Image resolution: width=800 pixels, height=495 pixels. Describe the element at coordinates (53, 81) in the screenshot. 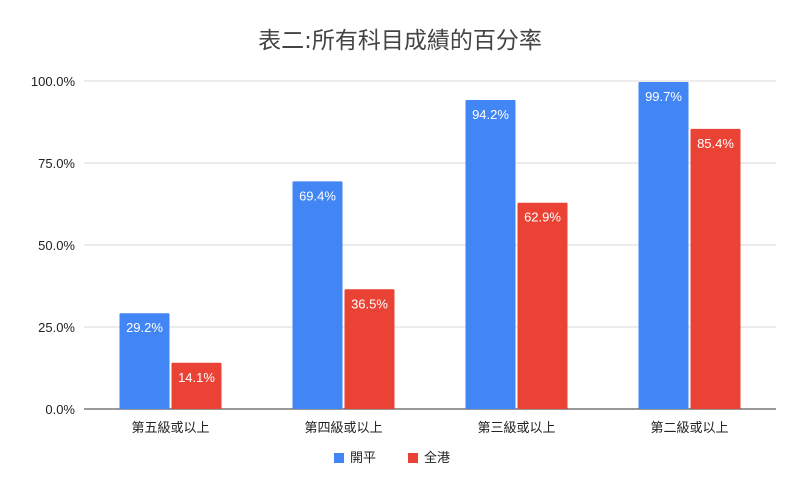

I see `y-tick-label: 100.0%` at that location.